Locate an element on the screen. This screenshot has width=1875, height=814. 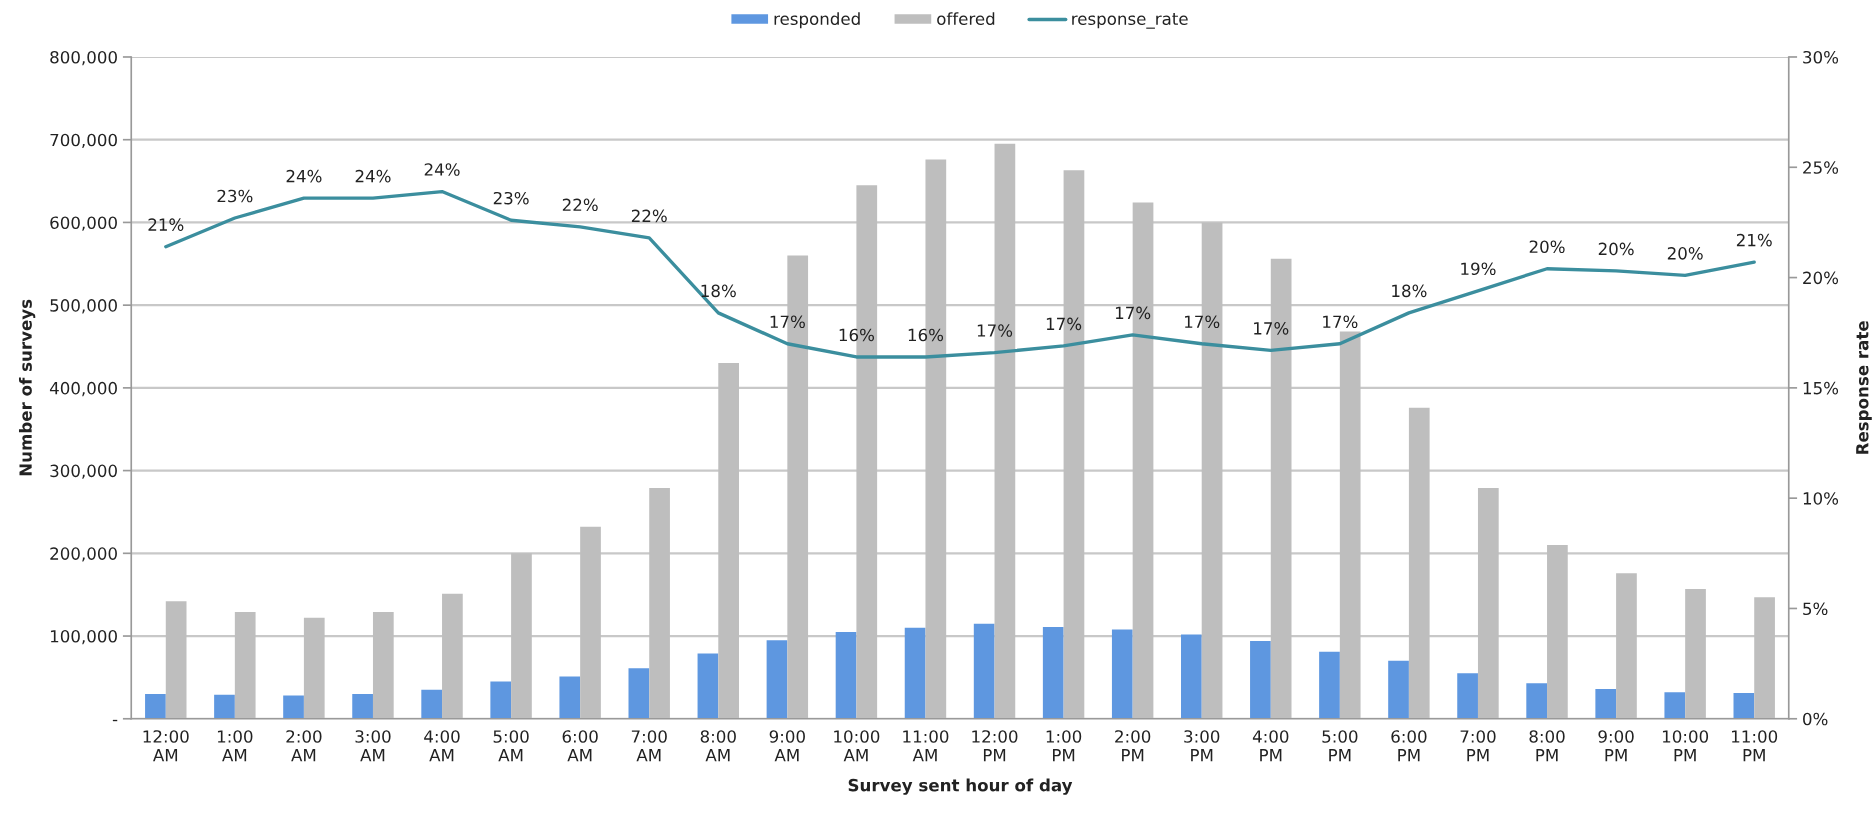
x-tick-label: 9:00 PM is located at coordinates (1616, 746).